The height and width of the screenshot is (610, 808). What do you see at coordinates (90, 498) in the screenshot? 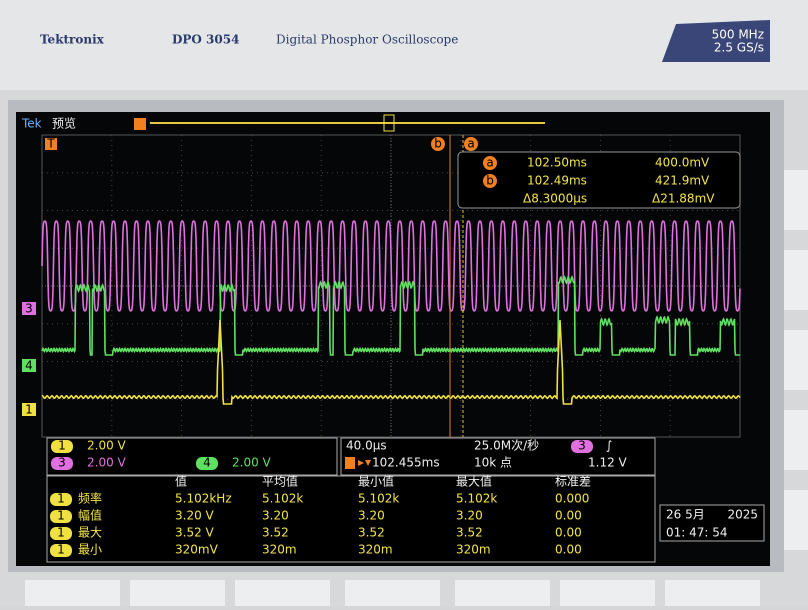
I see `measure-name: 频率` at bounding box center [90, 498].